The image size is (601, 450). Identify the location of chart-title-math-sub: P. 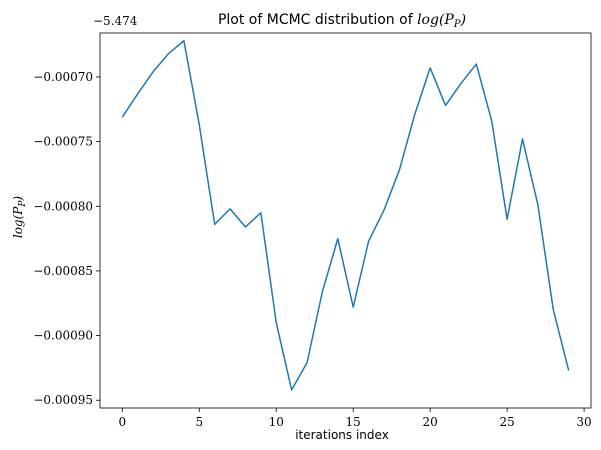
(457, 24).